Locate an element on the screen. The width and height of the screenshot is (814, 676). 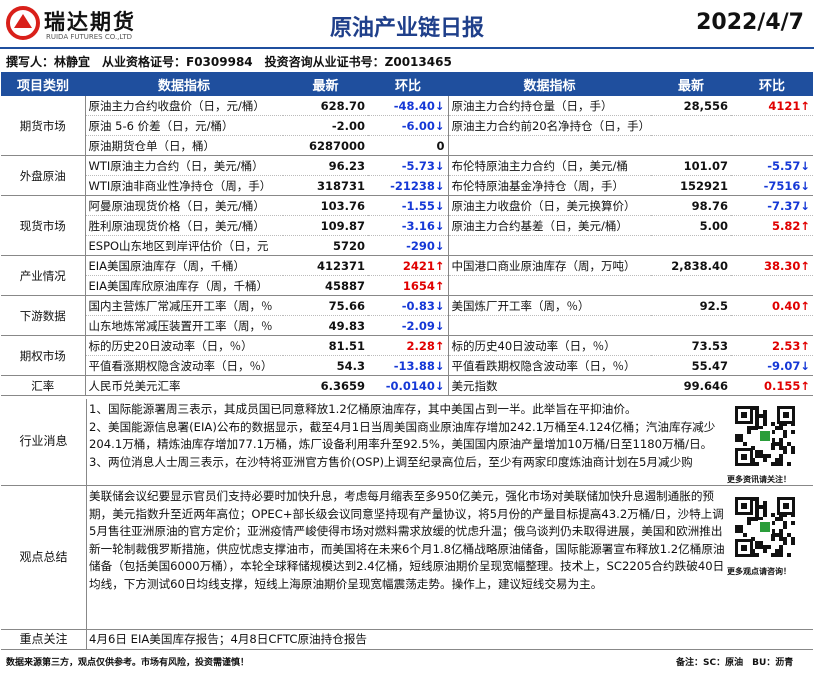
change-cell: -0.0140↓ is located at coordinates (408, 385).